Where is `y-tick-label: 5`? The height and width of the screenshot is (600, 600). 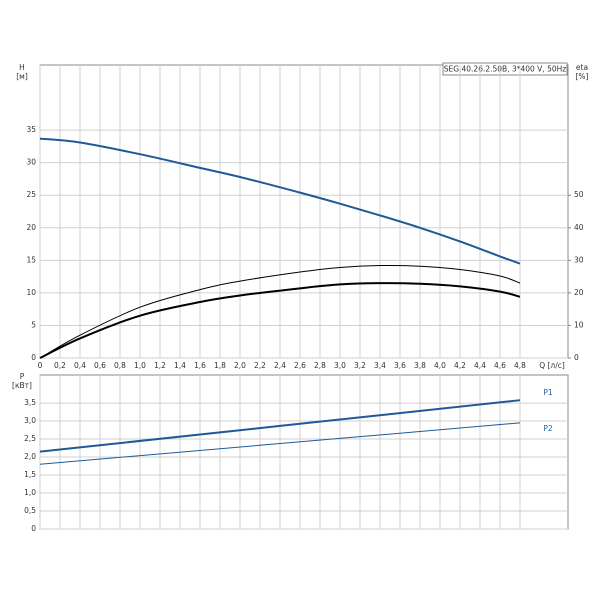 y-tick-label: 5 is located at coordinates (33, 324).